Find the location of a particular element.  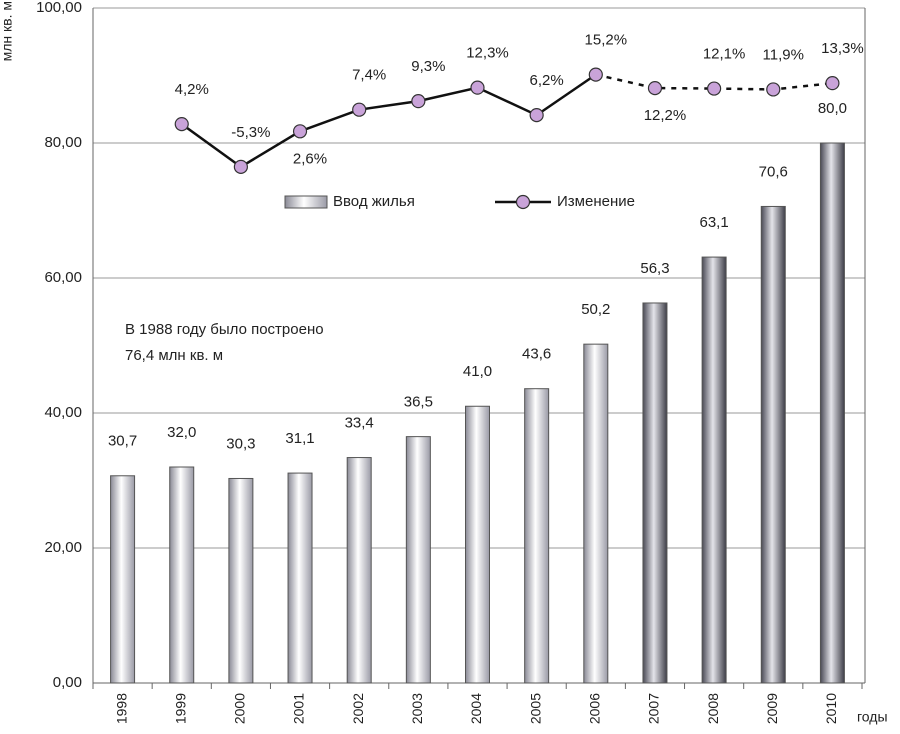

bar-value-label: 32,0 is located at coordinates (181, 432).